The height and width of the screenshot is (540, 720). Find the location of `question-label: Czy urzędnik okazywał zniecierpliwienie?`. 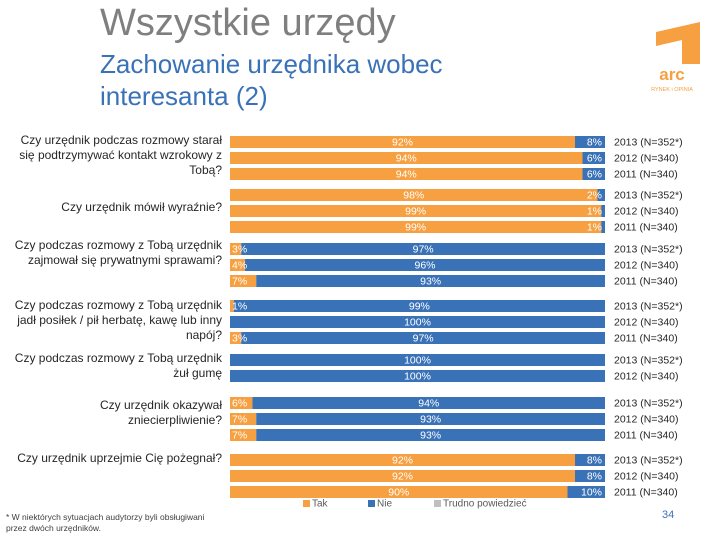

question-label: Czy urzędnik okazywał zniecierpliwienie? is located at coordinates (160, 412).